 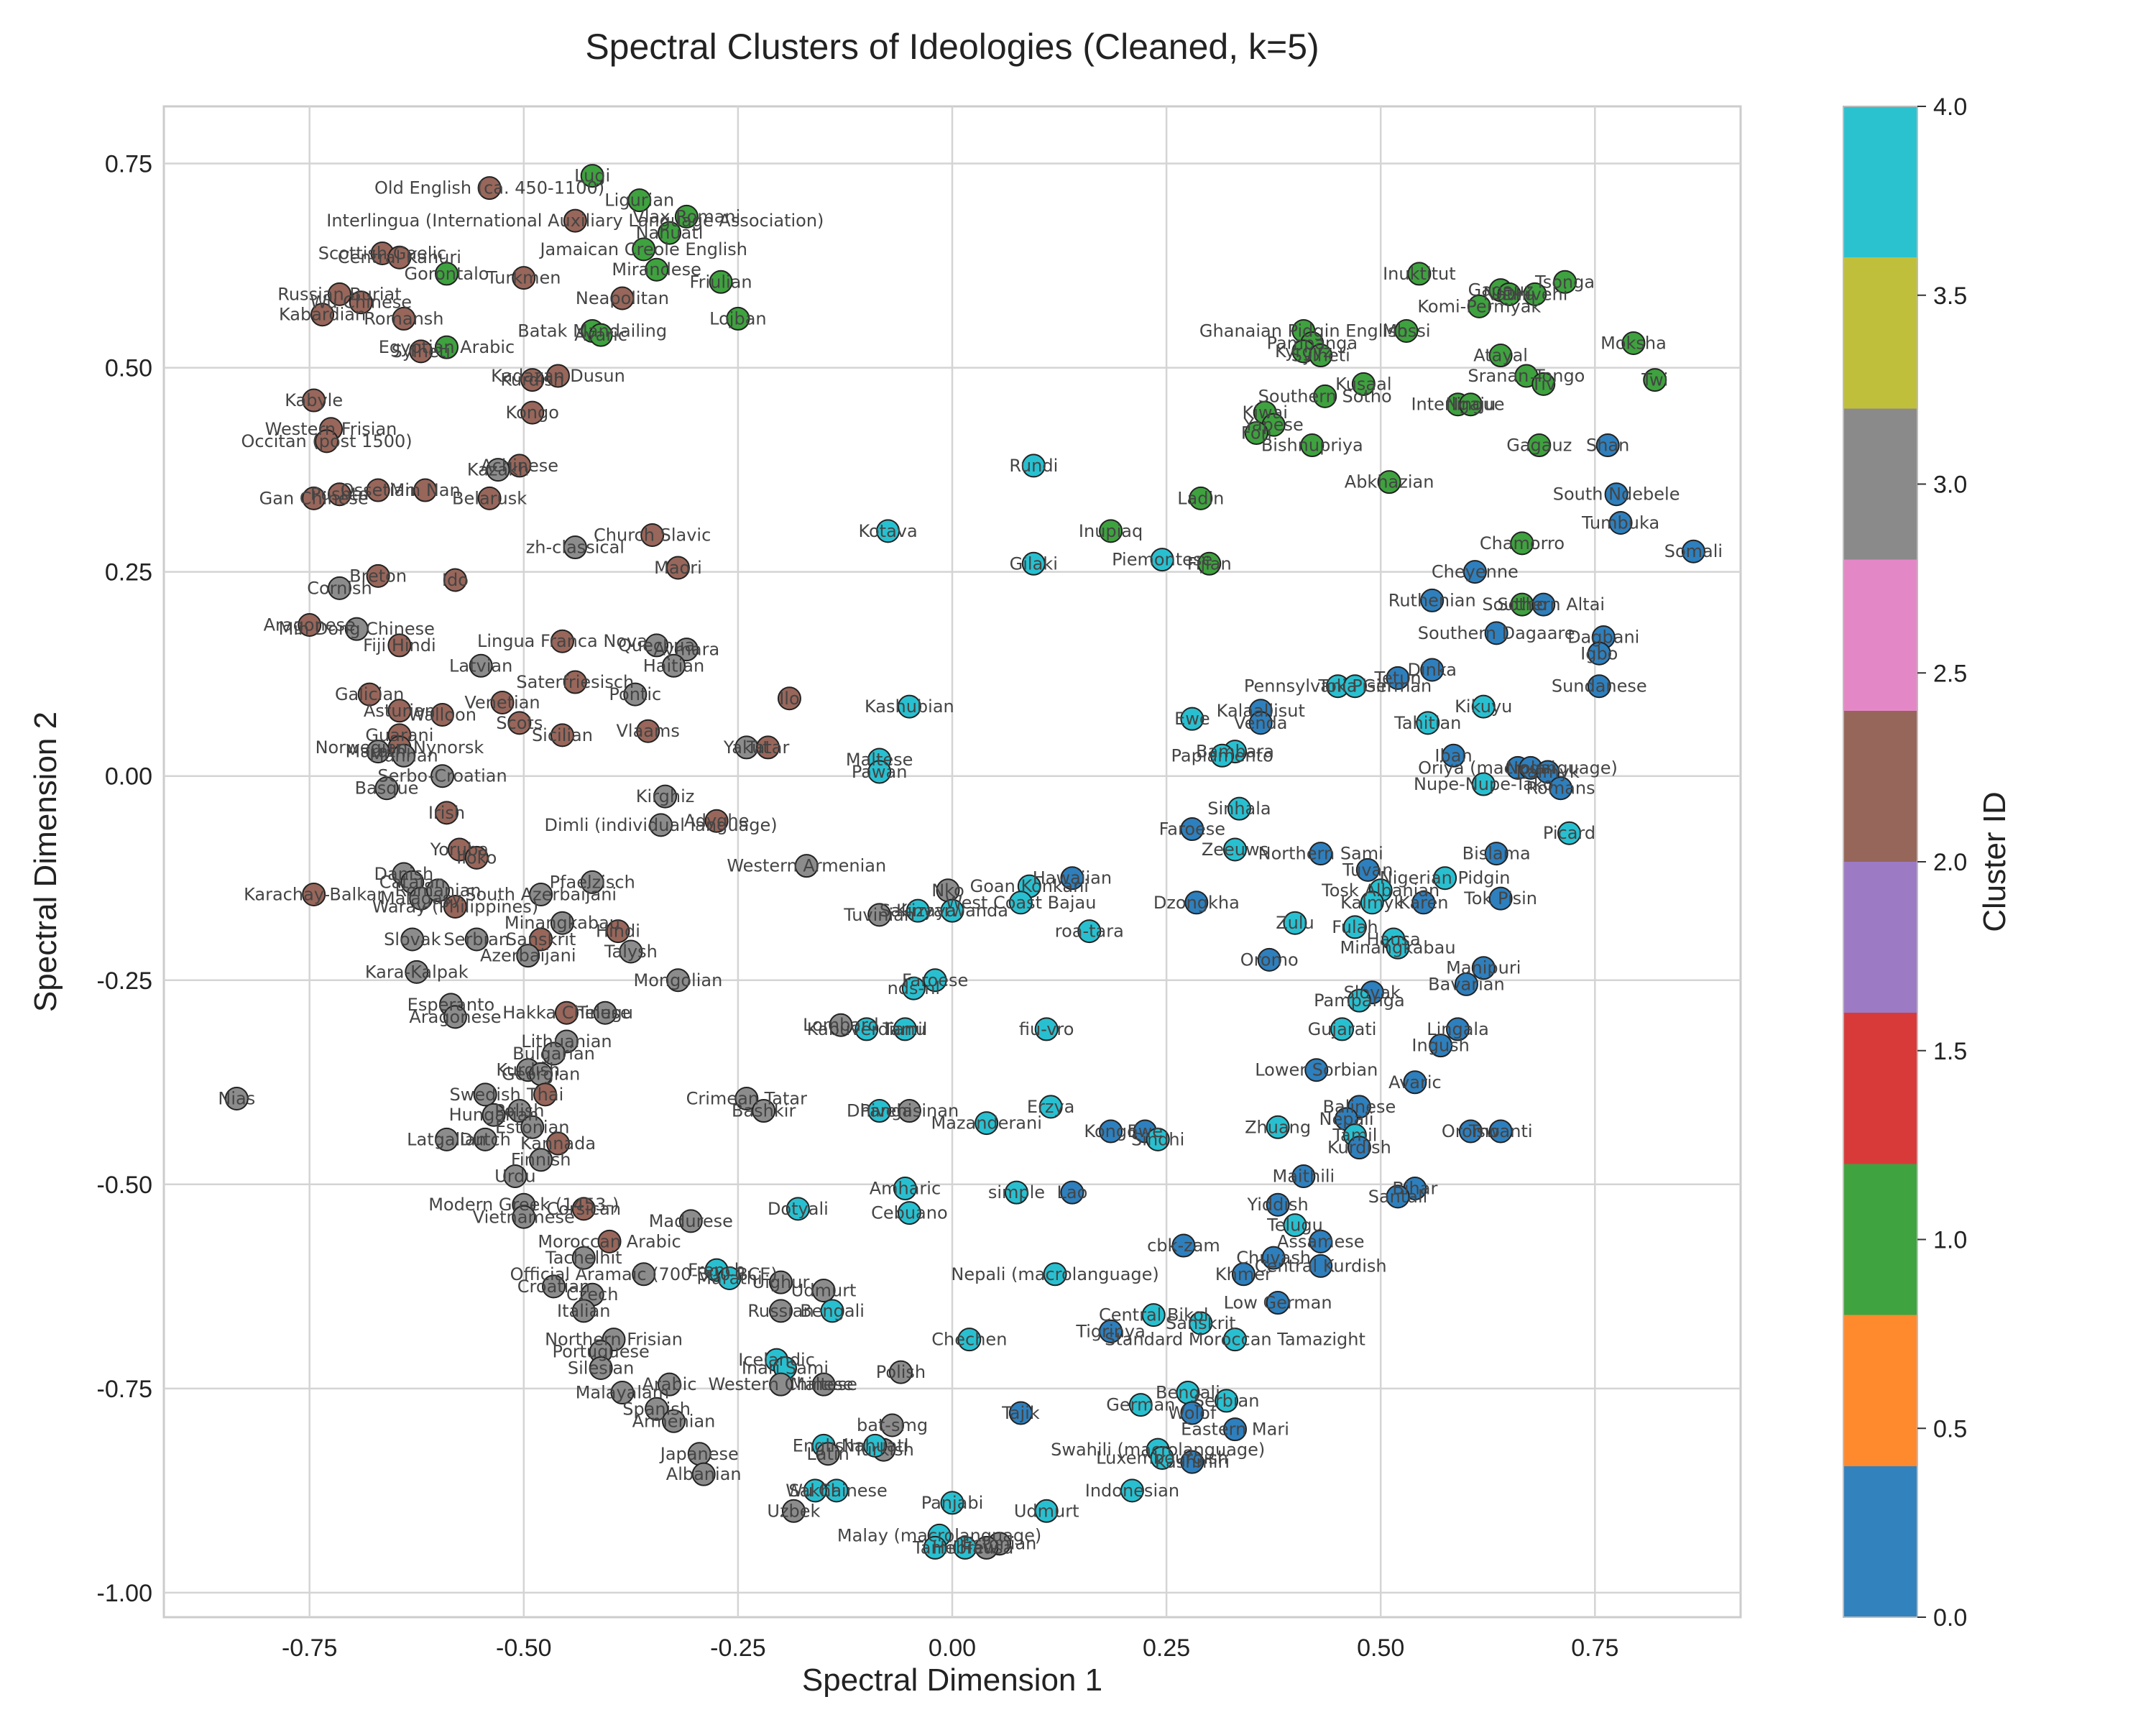 I want to click on point-label: Hausa, so click(x=1393, y=939).